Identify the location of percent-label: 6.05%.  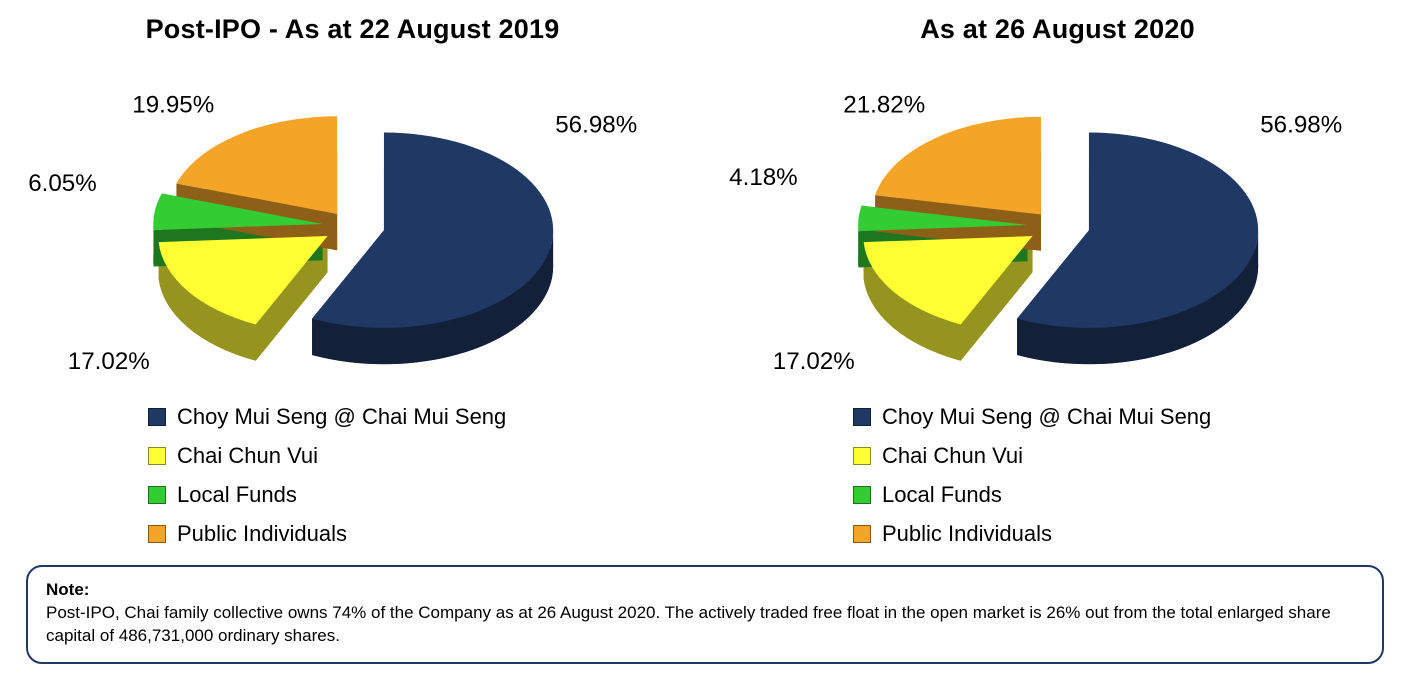
(62, 183).